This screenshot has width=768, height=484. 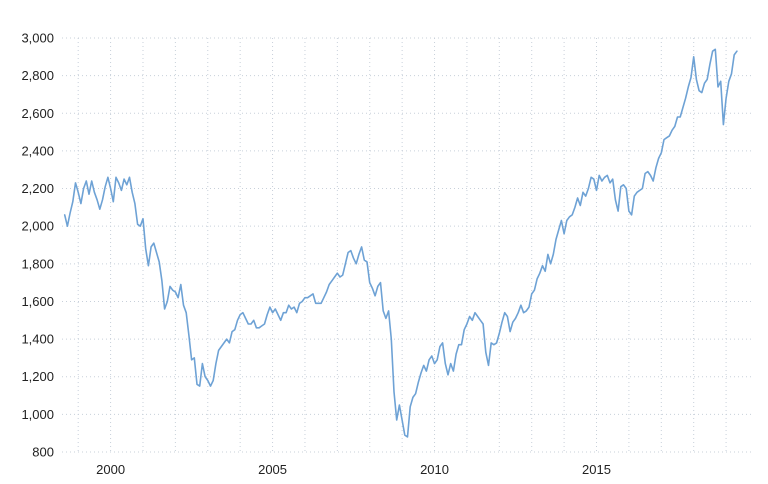 What do you see at coordinates (37, 414) in the screenshot?
I see `y-tick-label: 1,000` at bounding box center [37, 414].